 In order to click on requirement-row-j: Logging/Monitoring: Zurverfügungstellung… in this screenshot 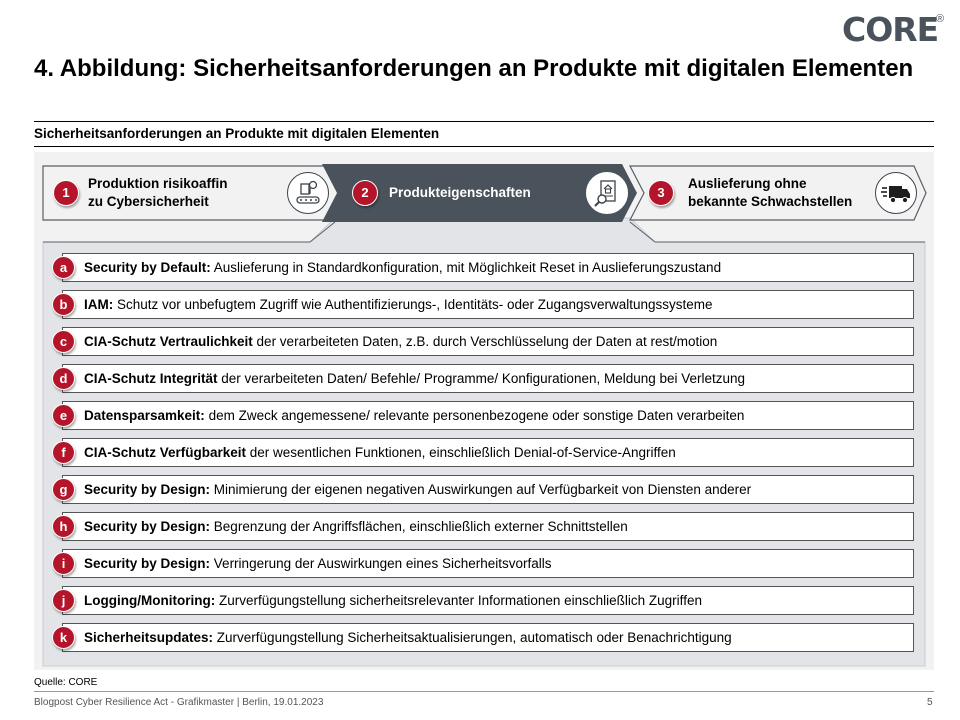, I will do `click(488, 600)`.